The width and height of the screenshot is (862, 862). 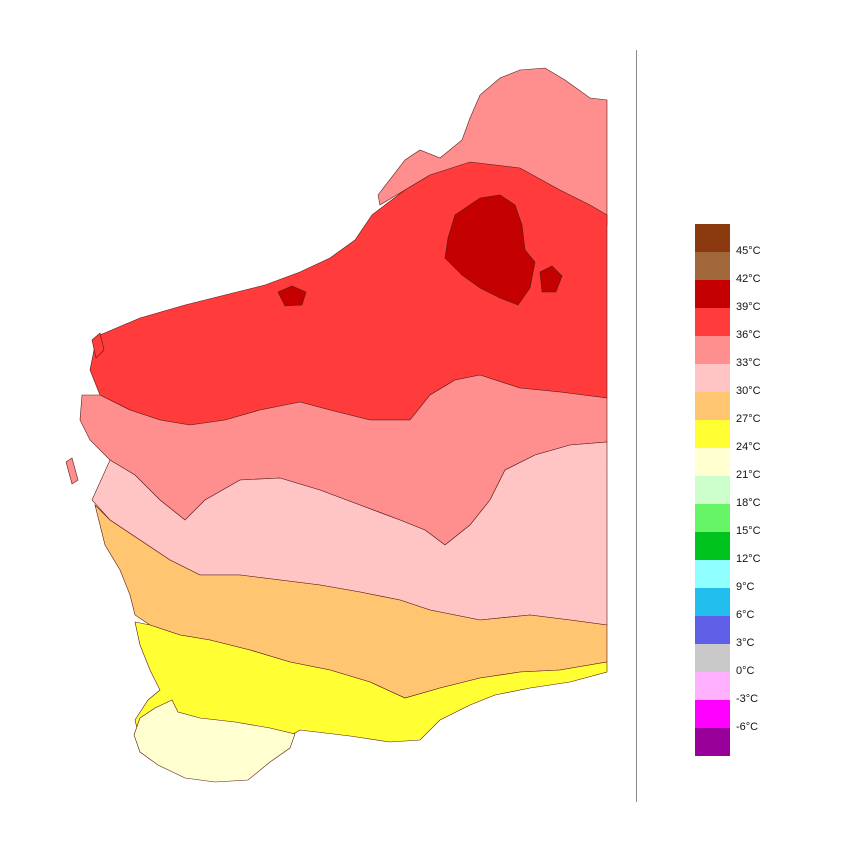 What do you see at coordinates (747, 727) in the screenshot?
I see `legend-tick-label: -6°C` at bounding box center [747, 727].